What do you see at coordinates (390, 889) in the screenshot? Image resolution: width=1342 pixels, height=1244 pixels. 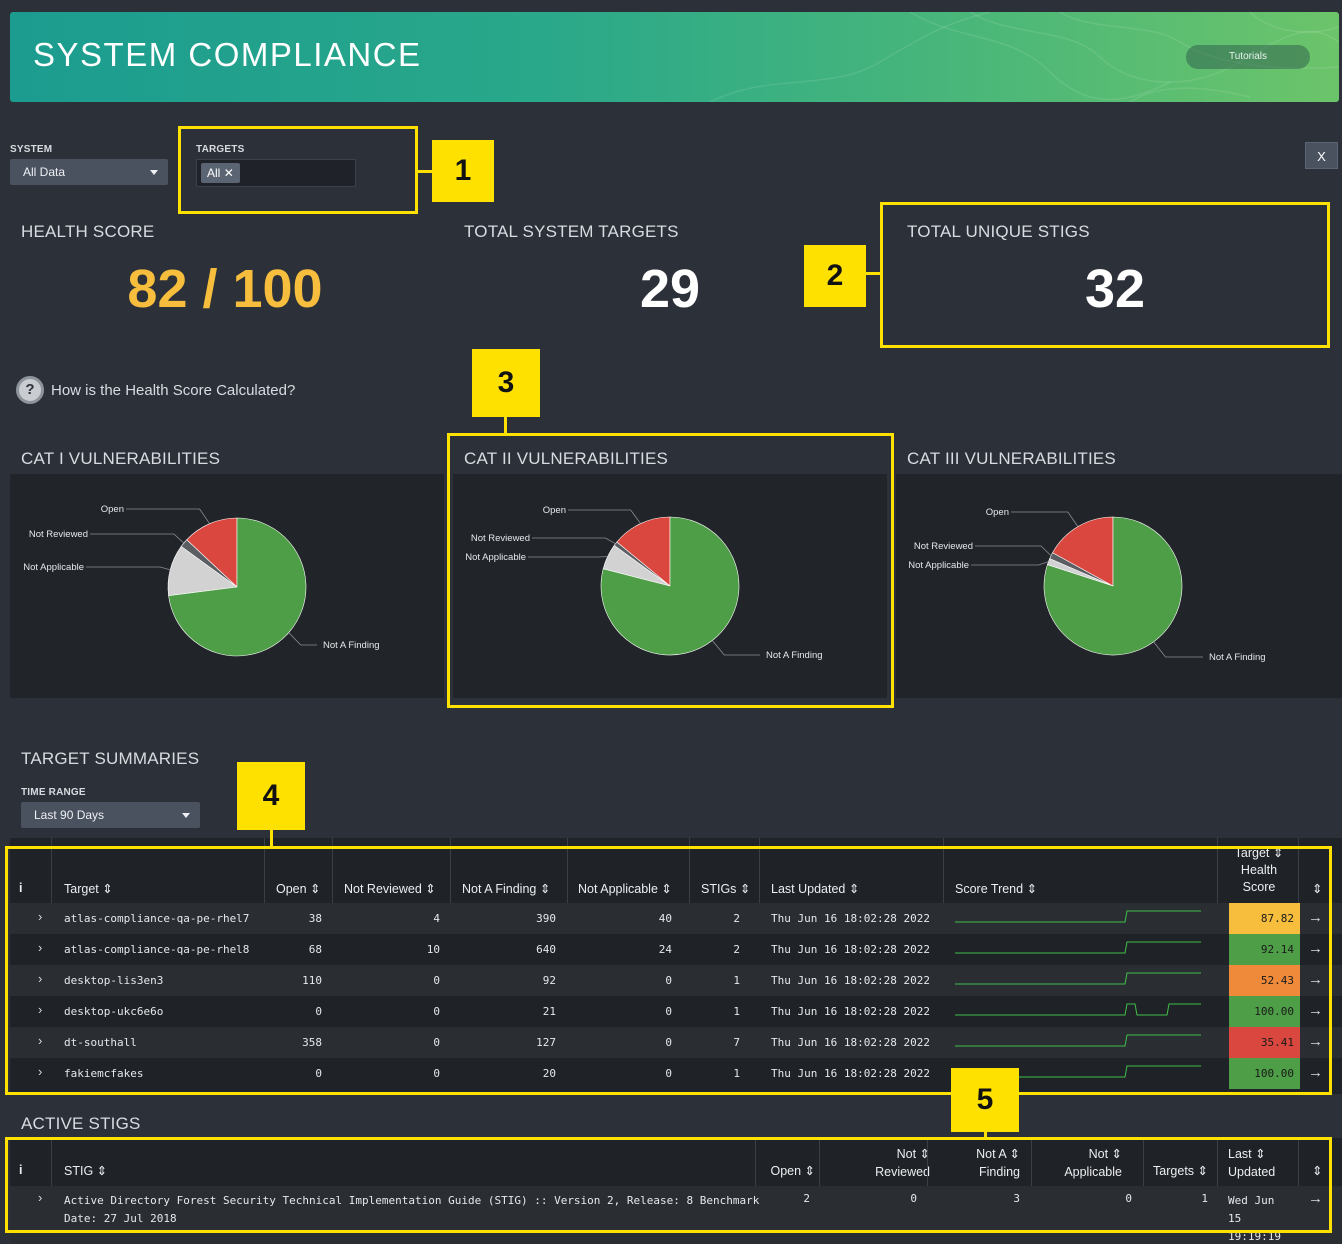 I see `col-not-reviewed: Not Reviewed ⇕` at bounding box center [390, 889].